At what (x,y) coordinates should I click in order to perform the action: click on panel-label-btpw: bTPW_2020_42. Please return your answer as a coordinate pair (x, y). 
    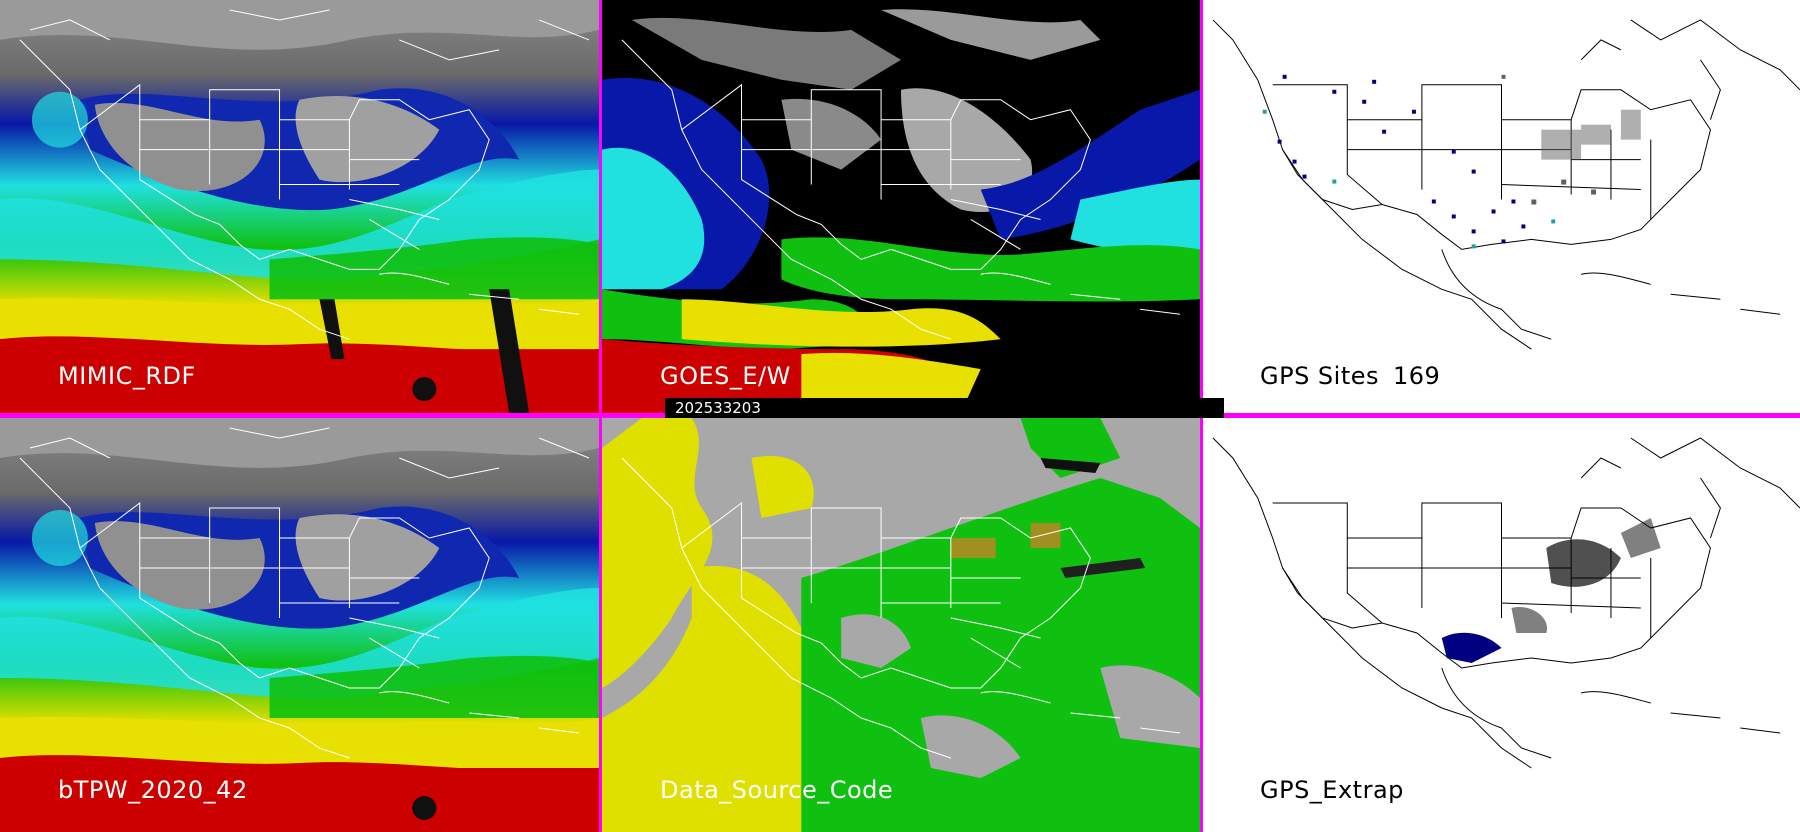
    Looking at the image, I should click on (153, 790).